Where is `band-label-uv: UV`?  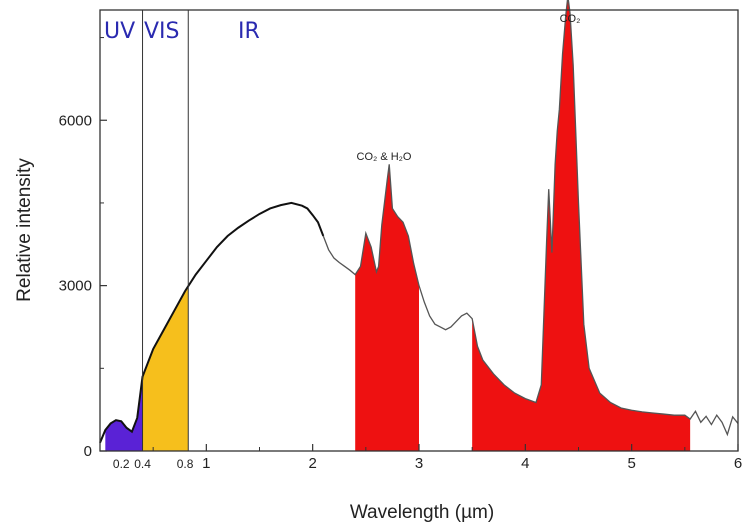 band-label-uv: UV is located at coordinates (119, 31).